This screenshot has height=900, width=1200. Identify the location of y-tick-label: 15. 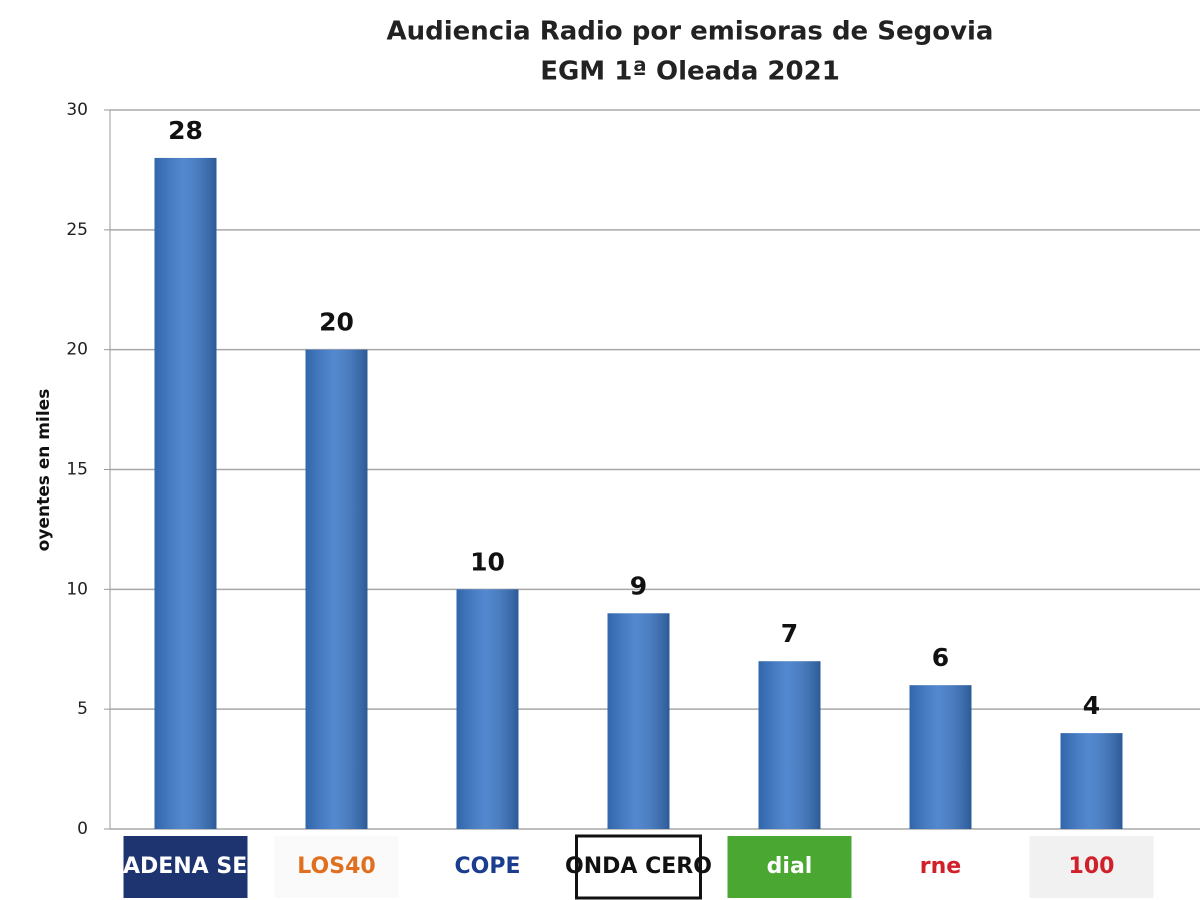
(77, 470).